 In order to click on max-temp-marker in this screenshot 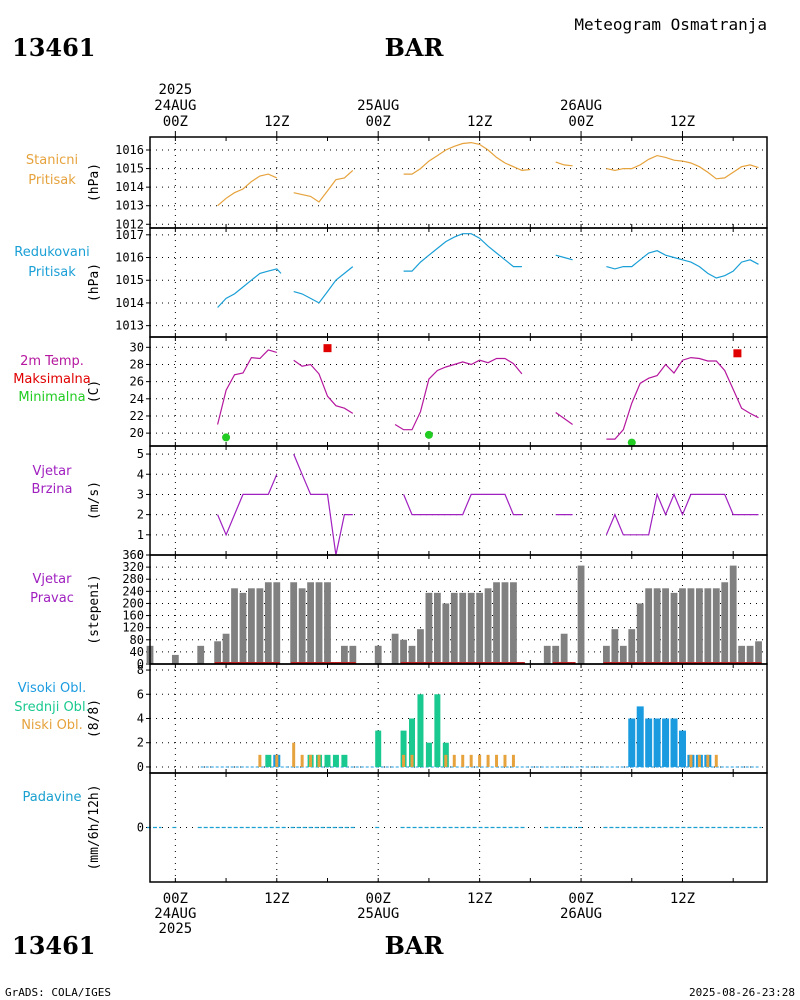, I will do `click(737, 353)`.